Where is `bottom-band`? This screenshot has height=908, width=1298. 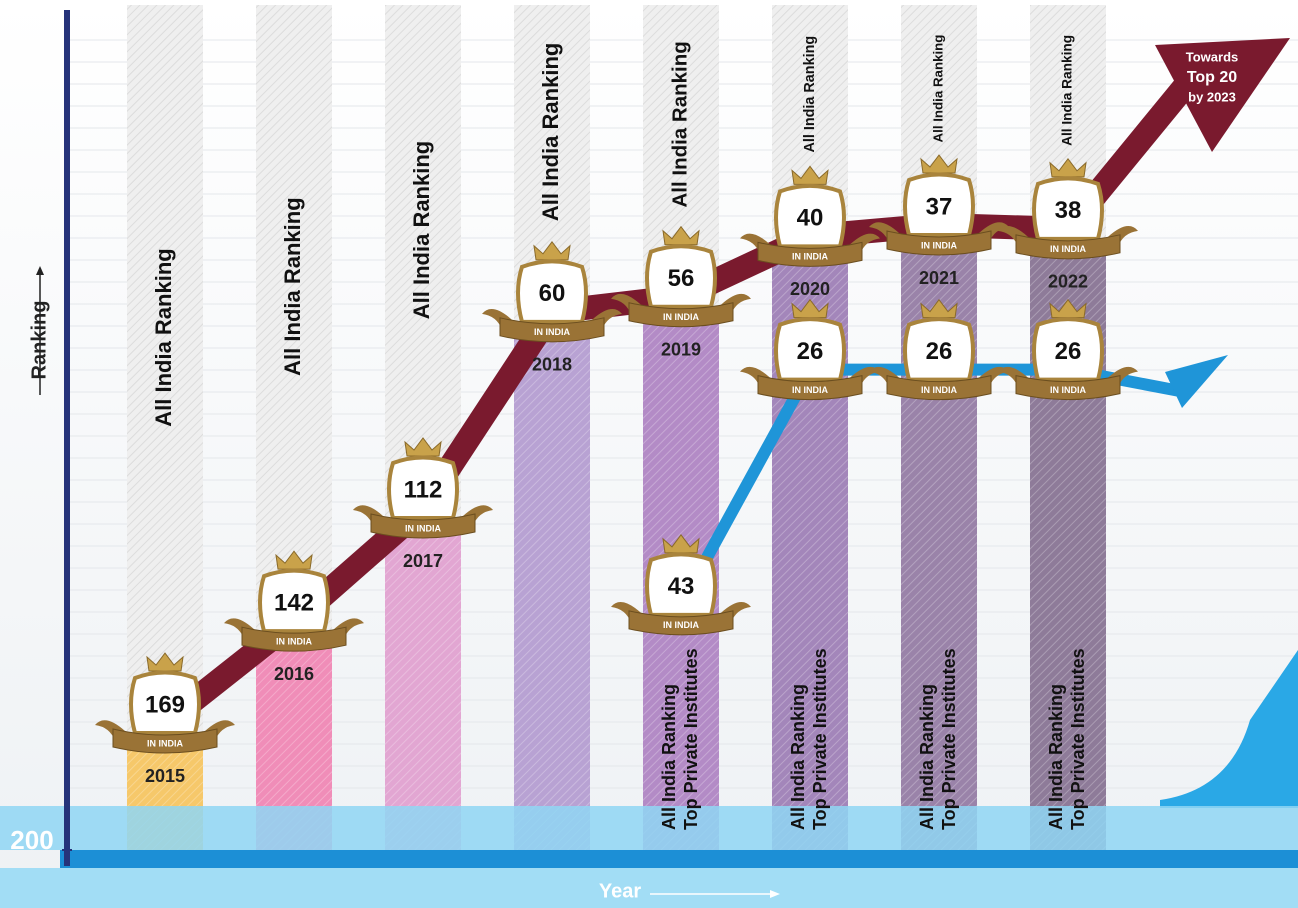 bottom-band is located at coordinates (649, 828).